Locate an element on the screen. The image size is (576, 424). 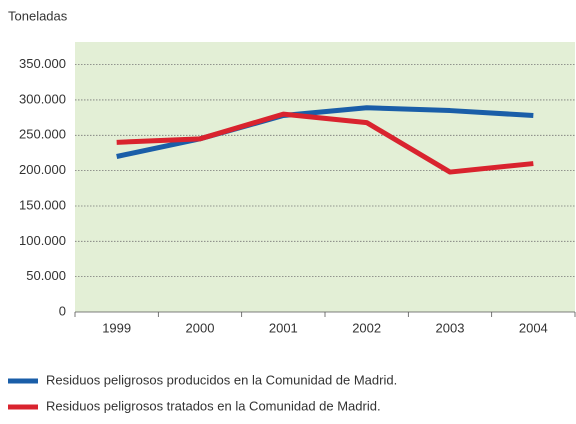
y-tick-label: 300.000 is located at coordinates (42, 98).